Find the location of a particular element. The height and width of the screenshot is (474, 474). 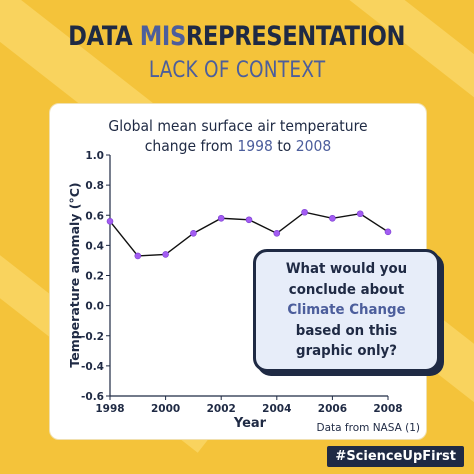

y-tick-label: -0.4 is located at coordinates (92, 367).